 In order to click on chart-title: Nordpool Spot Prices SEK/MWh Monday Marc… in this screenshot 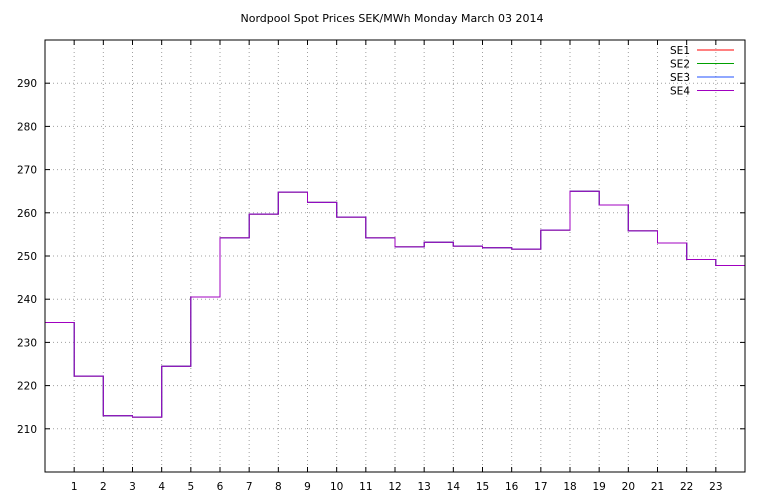, I will do `click(392, 18)`.